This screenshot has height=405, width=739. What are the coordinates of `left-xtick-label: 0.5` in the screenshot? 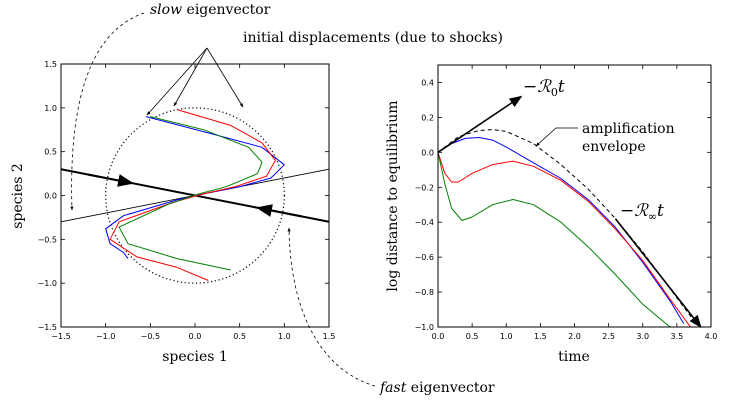 It's located at (239, 336).